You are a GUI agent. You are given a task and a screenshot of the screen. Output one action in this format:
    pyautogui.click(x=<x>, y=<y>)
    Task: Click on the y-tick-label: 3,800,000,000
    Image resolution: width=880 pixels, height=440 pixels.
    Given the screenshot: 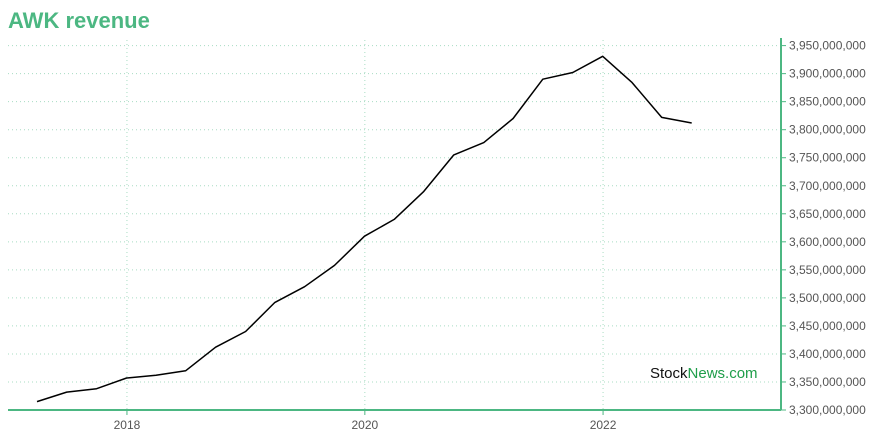 What is the action you would take?
    pyautogui.click(x=827, y=130)
    